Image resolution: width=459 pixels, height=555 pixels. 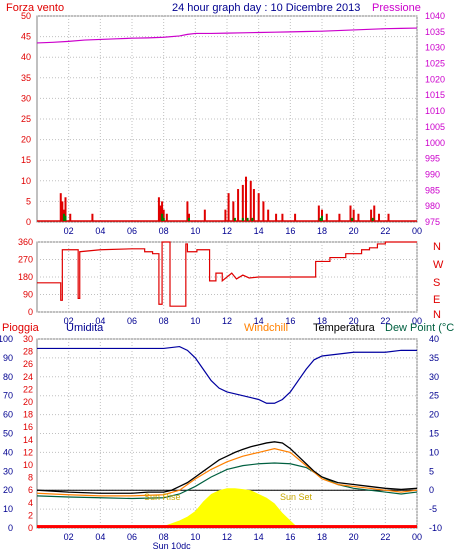 What do you see at coordinates (25, 277) in the screenshot?
I see `y-tick-label-direction: 180` at bounding box center [25, 277].